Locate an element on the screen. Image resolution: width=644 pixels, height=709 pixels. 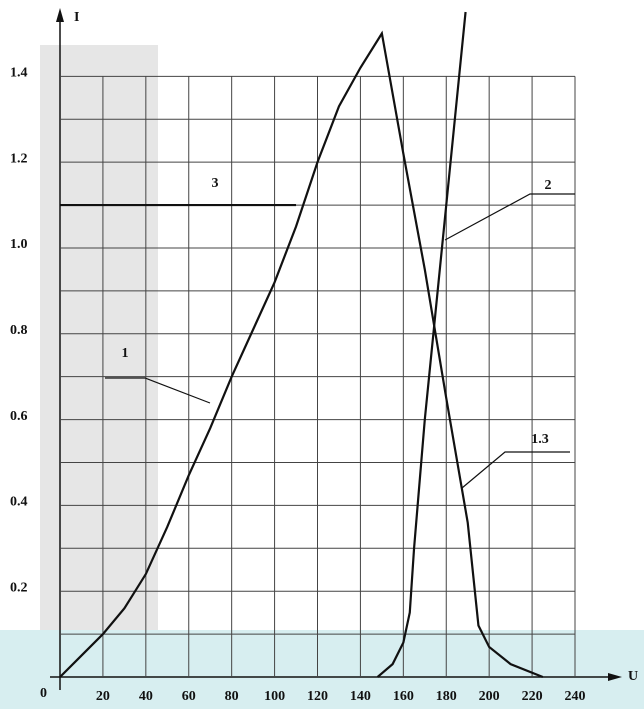
y-axis-label: I is located at coordinates (76, 17).